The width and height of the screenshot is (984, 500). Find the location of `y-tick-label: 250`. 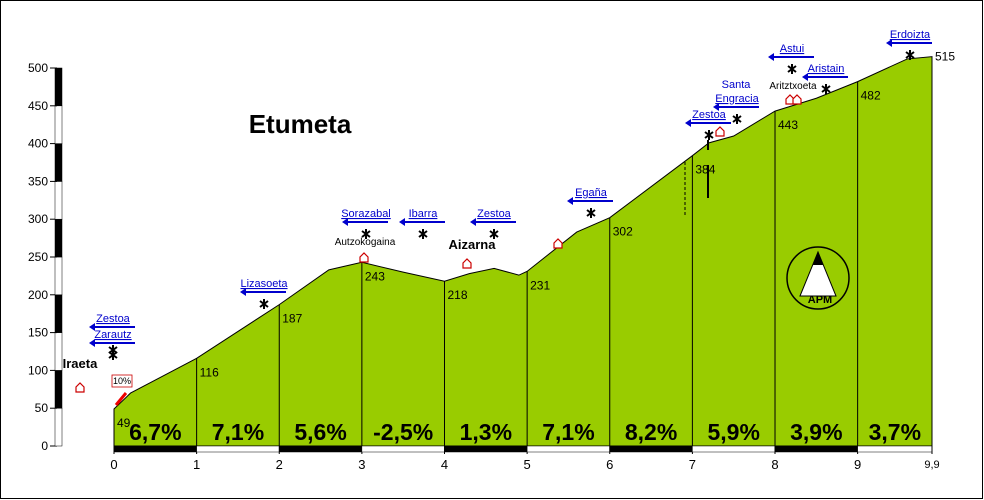

y-tick-label: 250 is located at coordinates (38, 257).